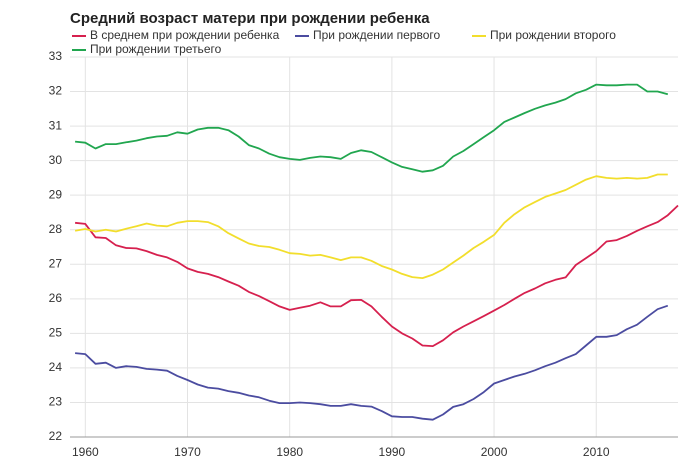 The height and width of the screenshot is (465, 700). I want to click on x-tick-label: 2000, so click(494, 452).